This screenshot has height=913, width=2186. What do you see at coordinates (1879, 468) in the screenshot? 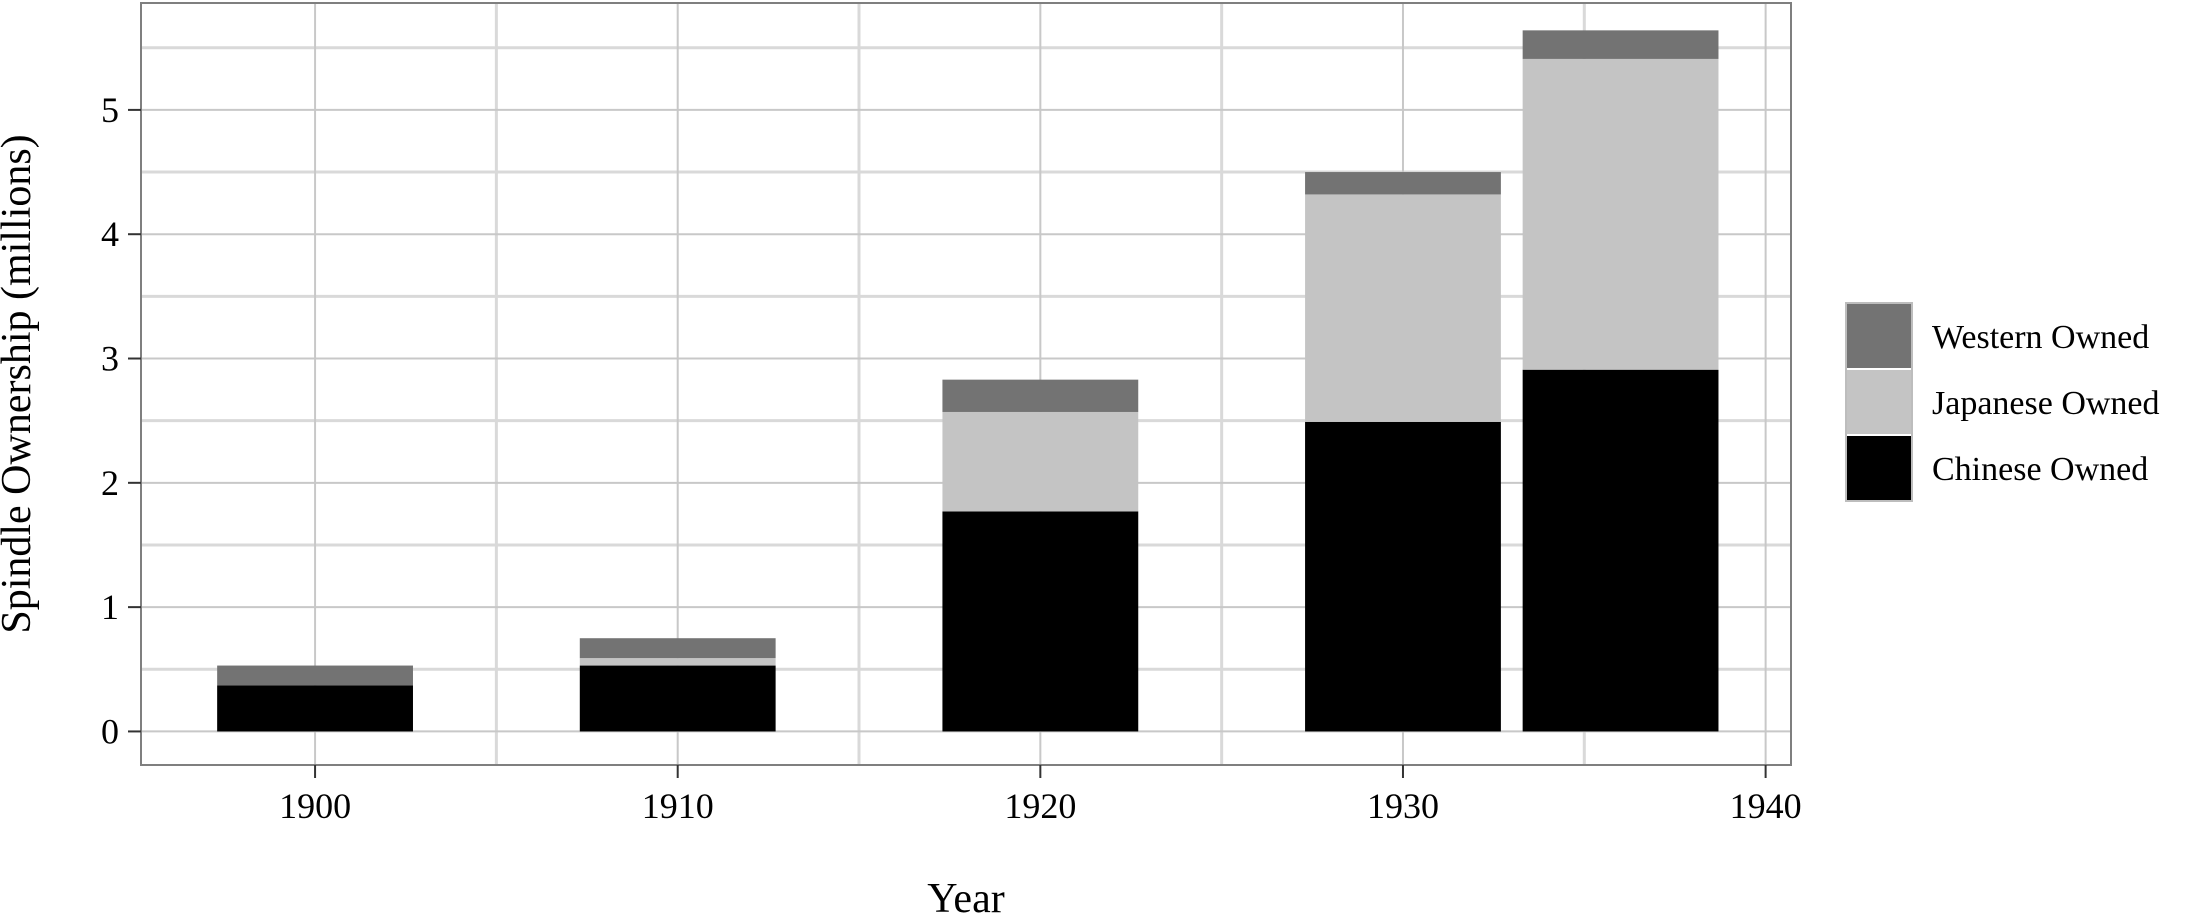
I see `legend-swatch-chinese-owned` at bounding box center [1879, 468].